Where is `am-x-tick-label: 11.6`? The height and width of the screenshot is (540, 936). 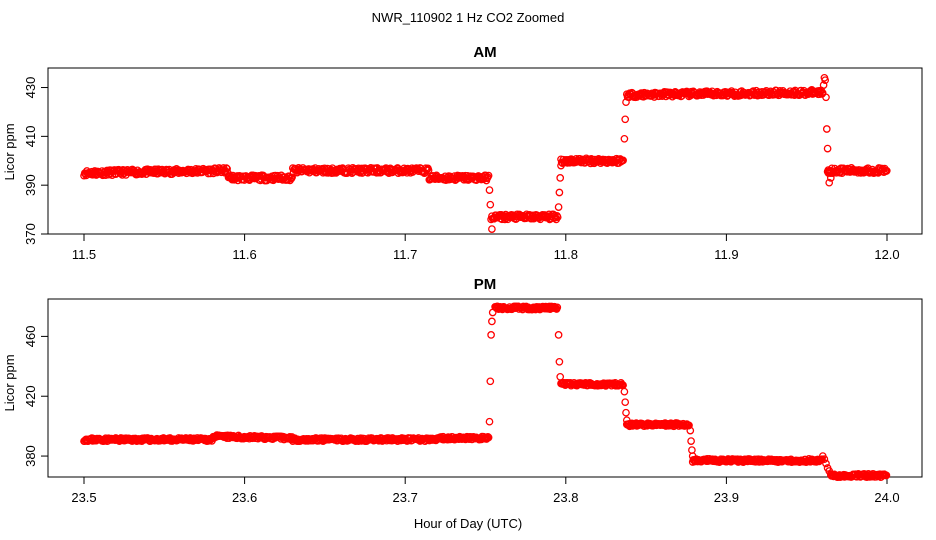
am-x-tick-label: 11.6 is located at coordinates (244, 254).